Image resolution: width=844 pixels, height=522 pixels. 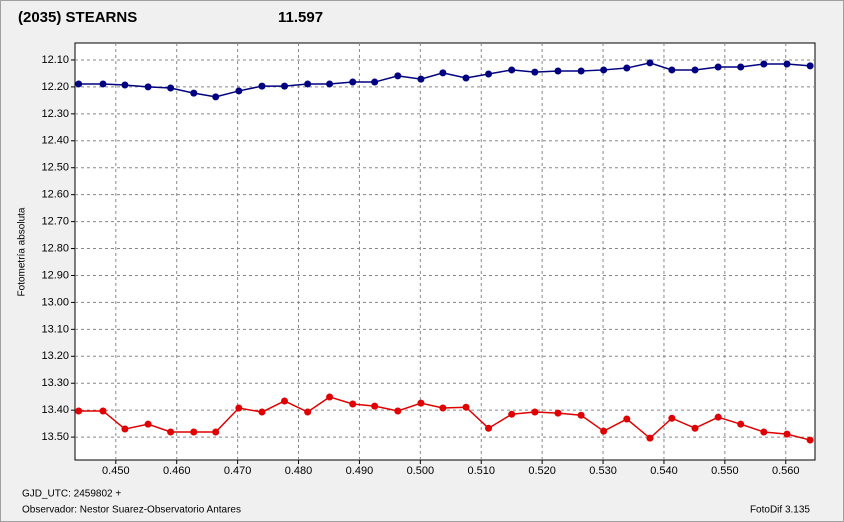 What do you see at coordinates (300, 17) in the screenshot?
I see `chart-subtitle: 11.597` at bounding box center [300, 17].